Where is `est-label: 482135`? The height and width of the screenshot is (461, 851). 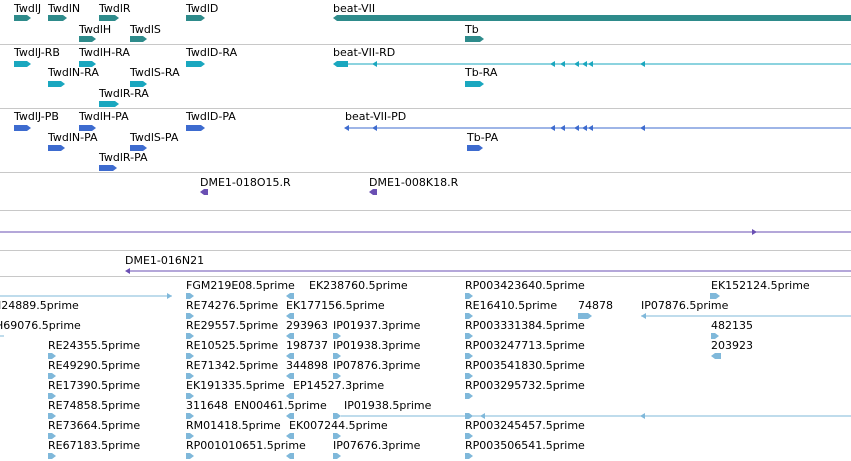 est-label: 482135 is located at coordinates (732, 325).